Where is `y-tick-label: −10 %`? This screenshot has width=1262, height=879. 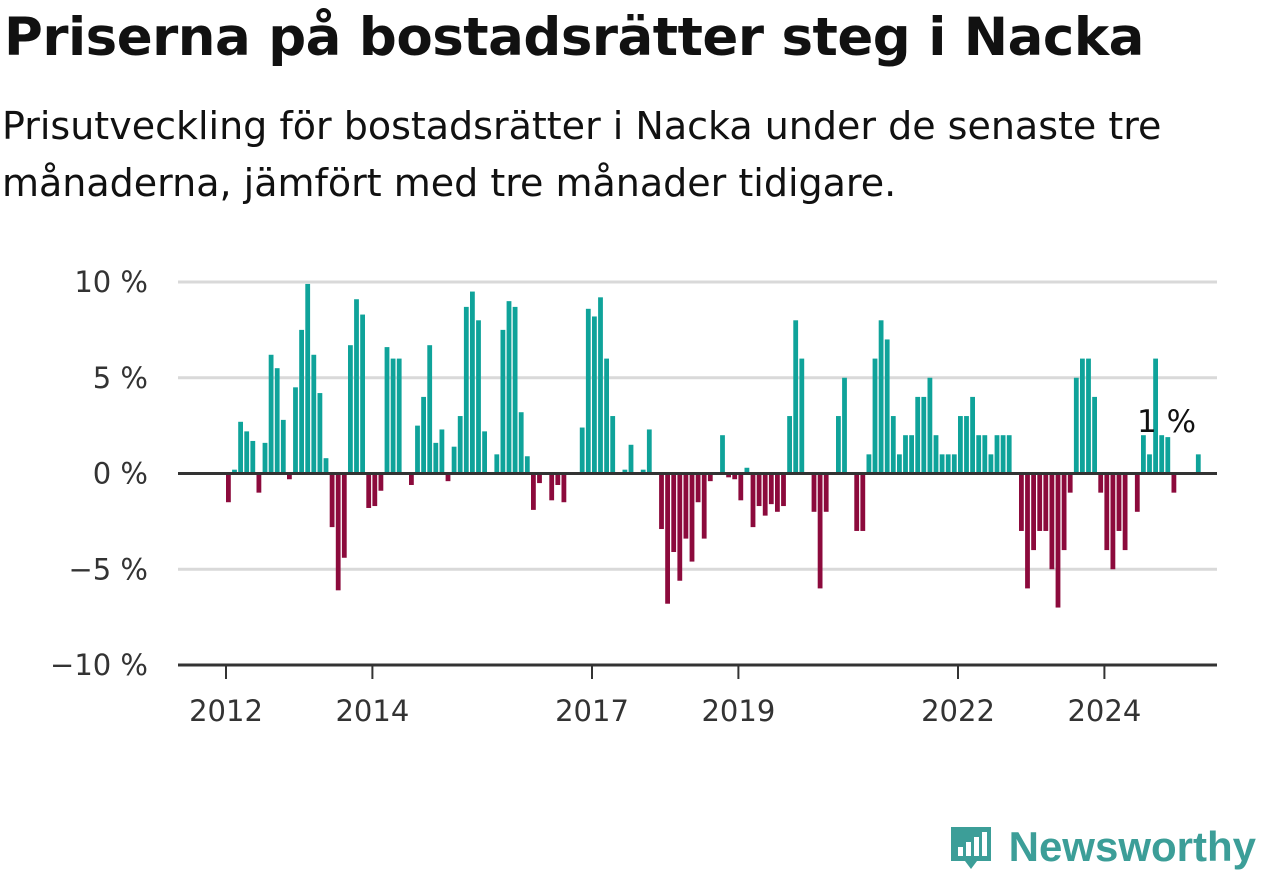
y-tick-label: −10 % is located at coordinates (99, 665).